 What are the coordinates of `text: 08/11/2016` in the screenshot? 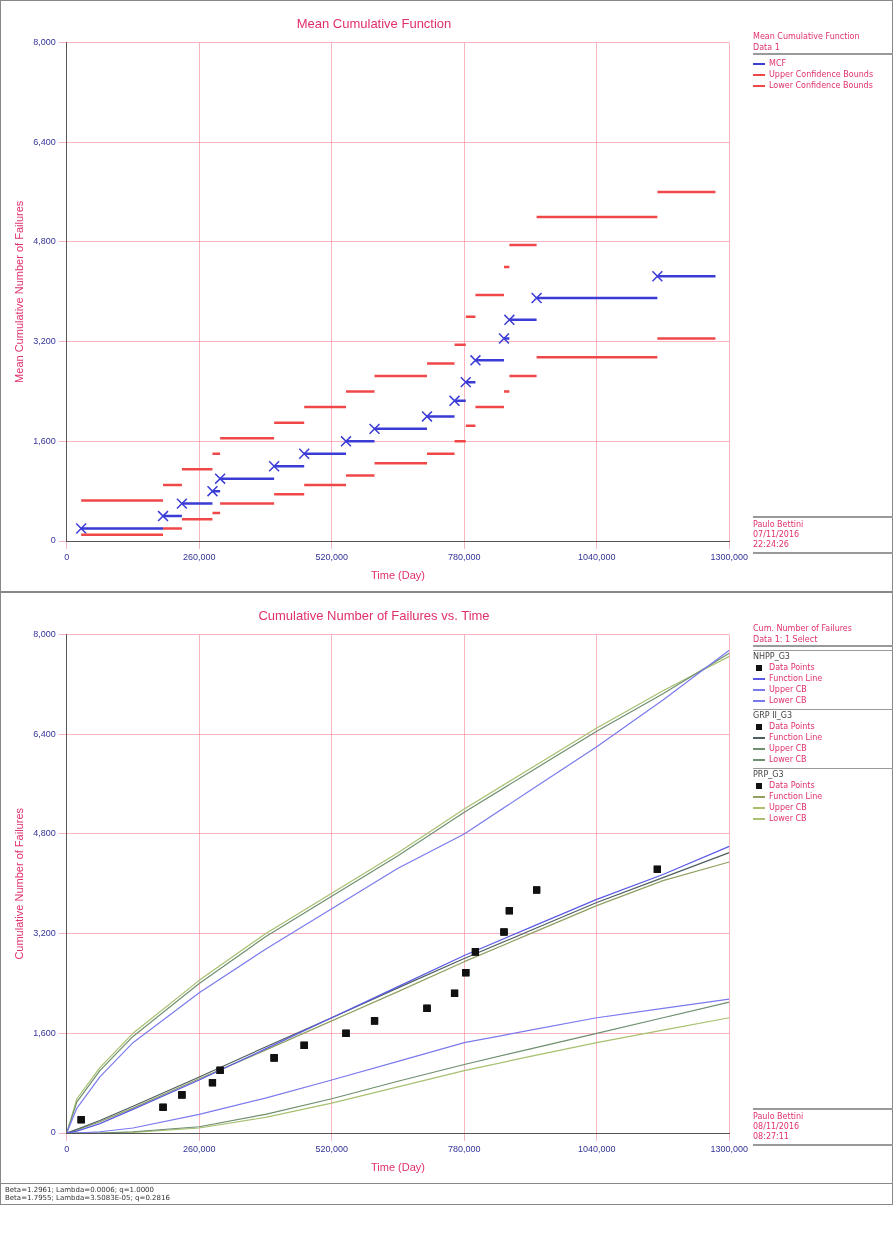 It's located at (777, 1127).